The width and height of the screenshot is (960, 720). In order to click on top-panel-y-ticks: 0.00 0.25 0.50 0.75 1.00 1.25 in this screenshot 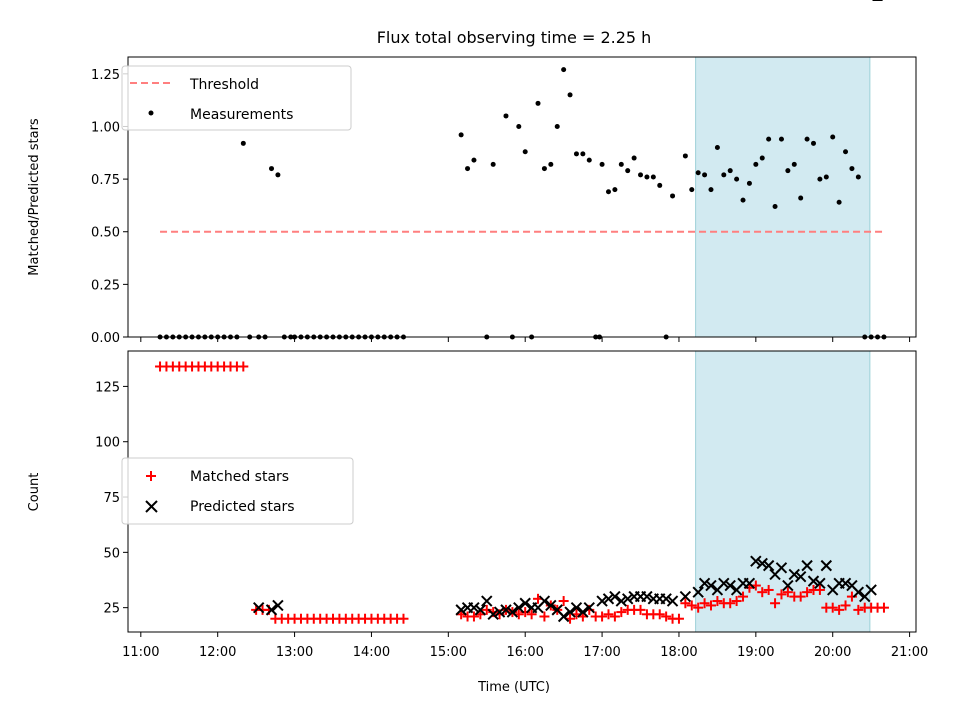, I will do `click(109, 207)`.